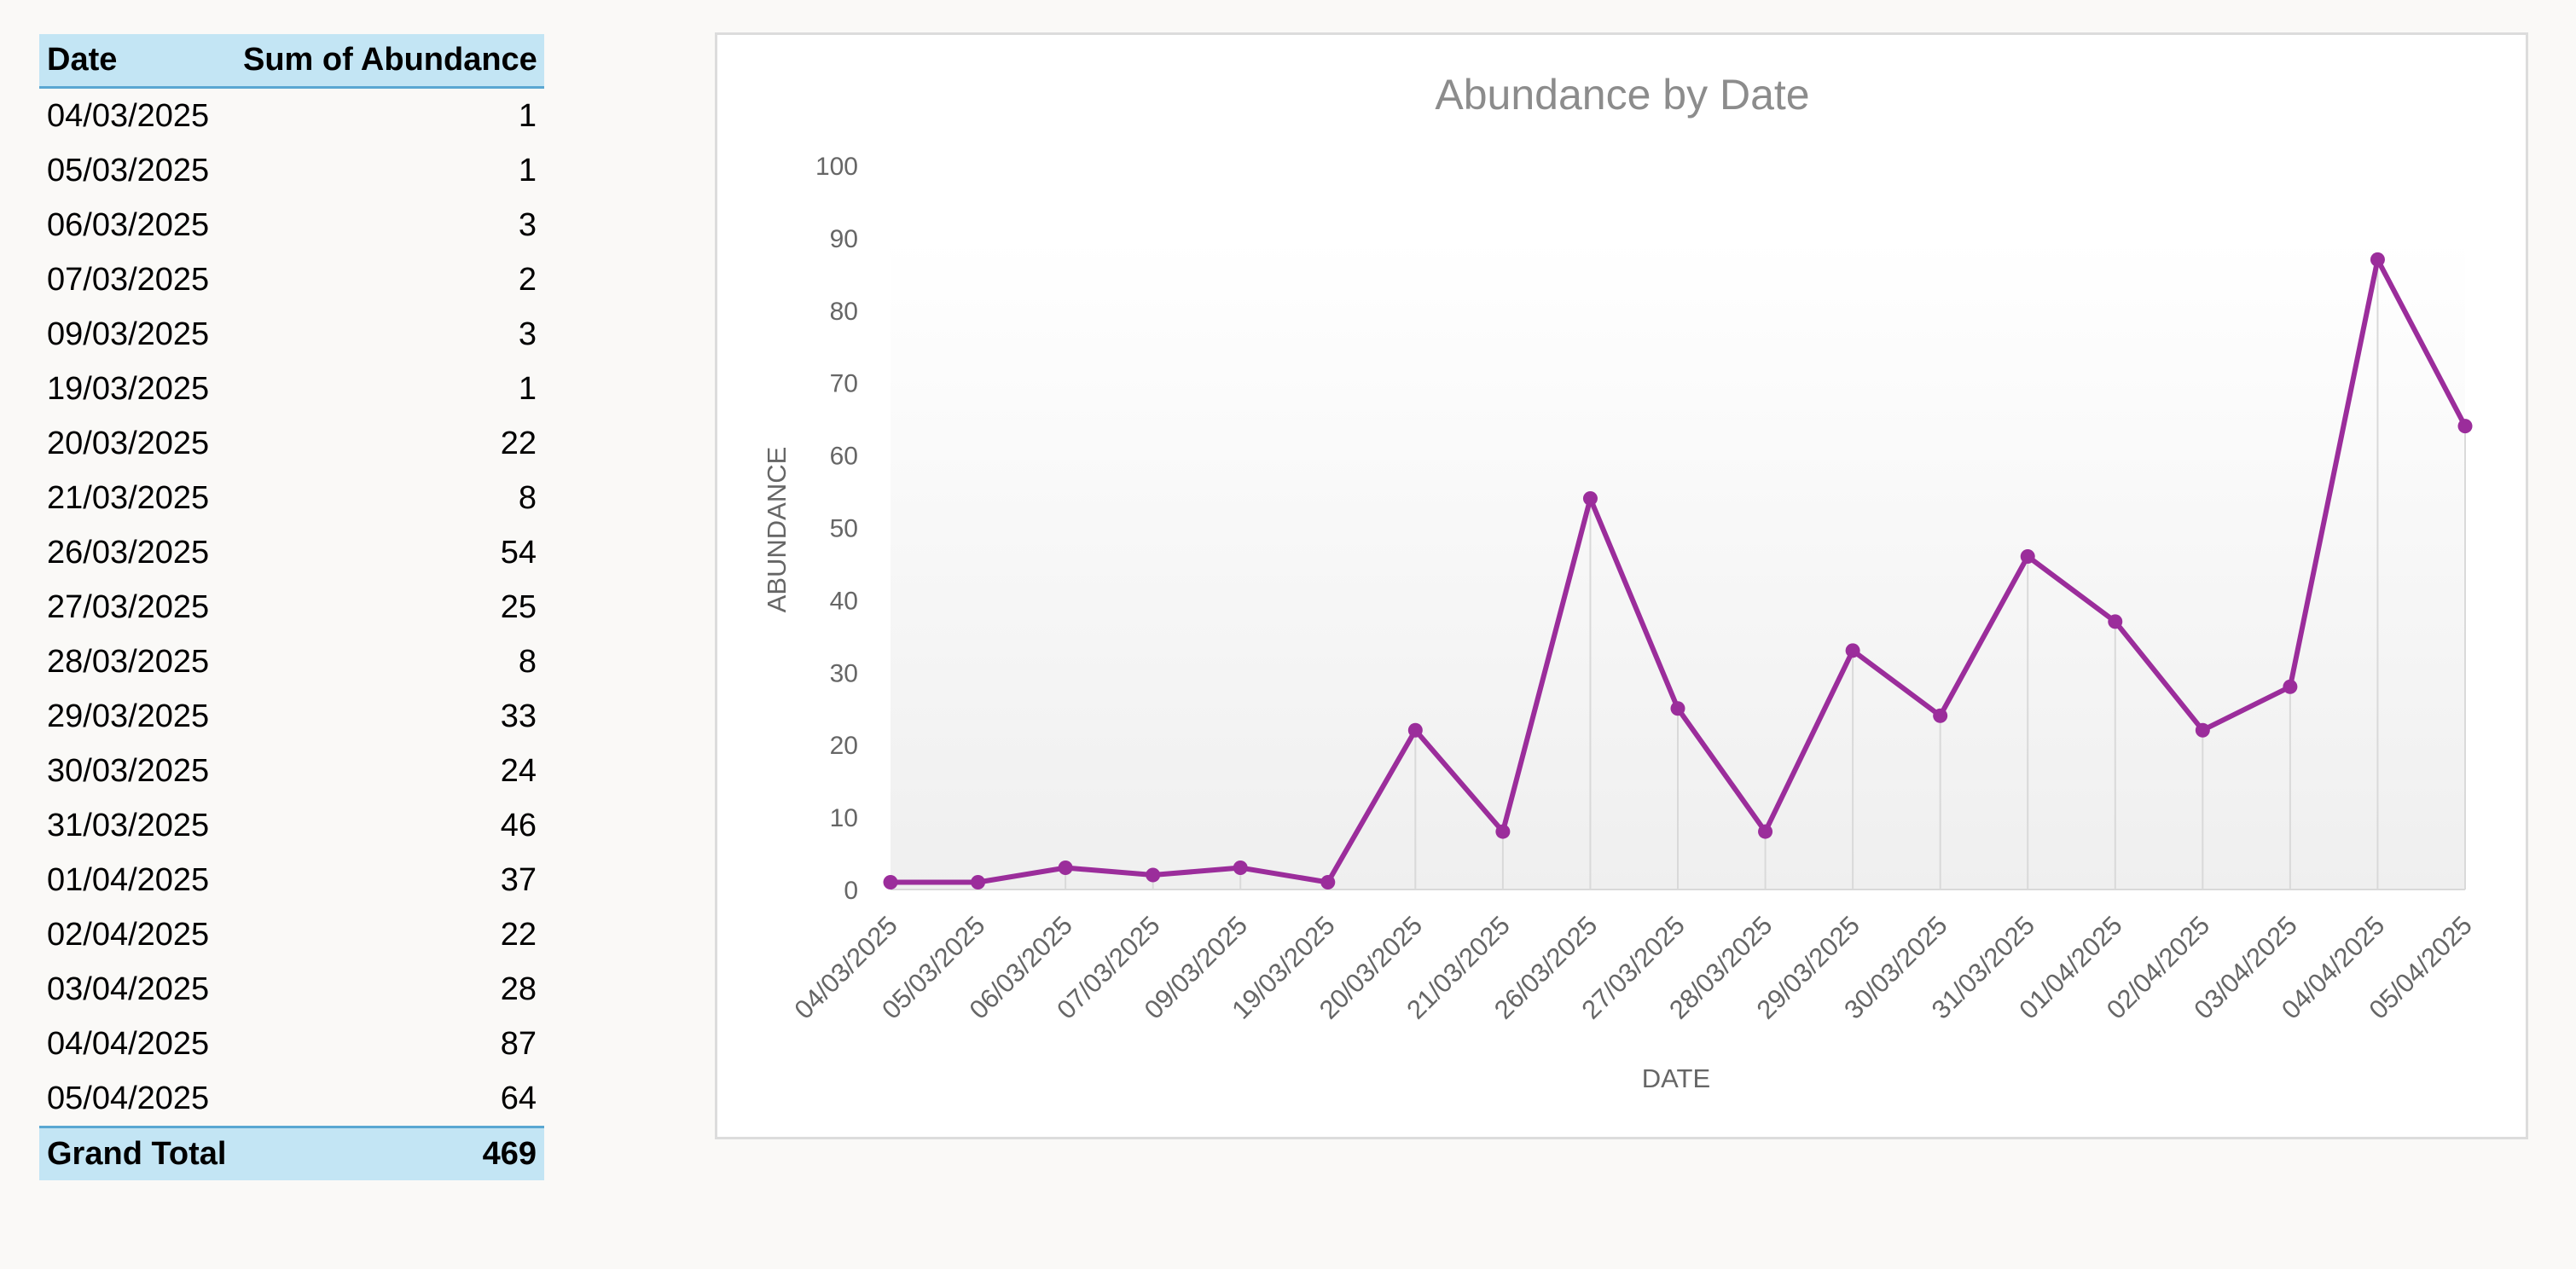  What do you see at coordinates (291, 170) in the screenshot?
I see `table-row: 05/03/2025 1` at bounding box center [291, 170].